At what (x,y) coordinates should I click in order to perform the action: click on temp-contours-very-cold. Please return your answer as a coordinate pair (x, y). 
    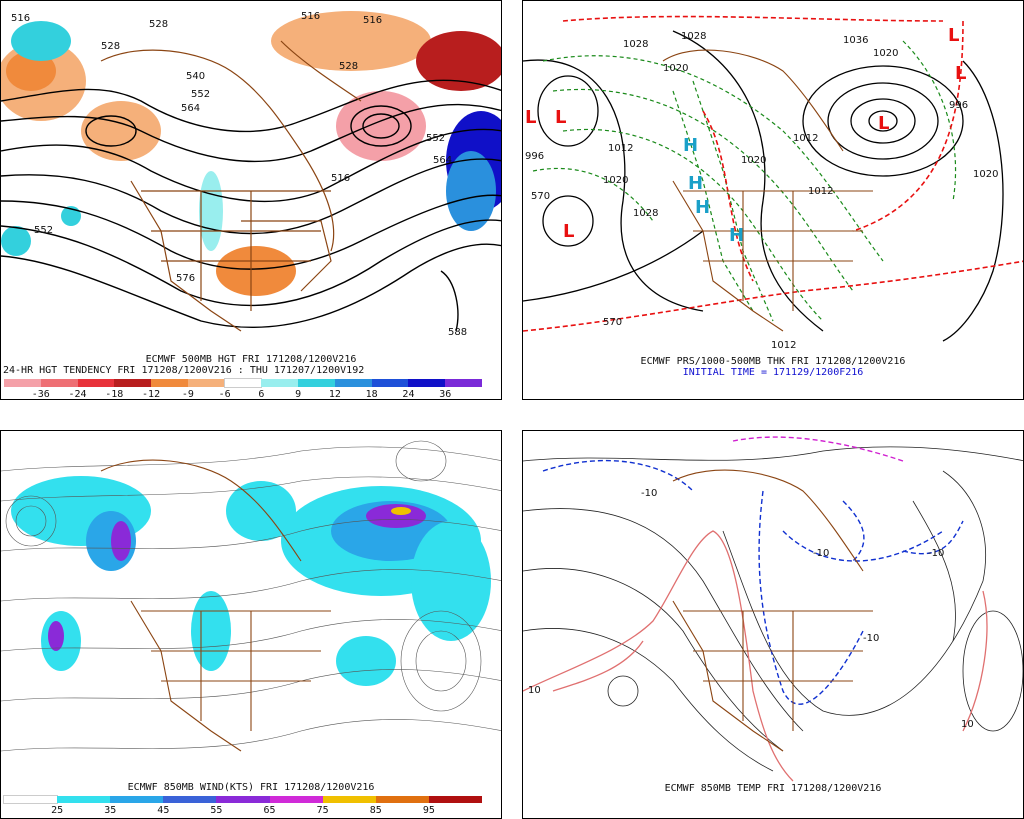
    Looking at the image, I should click on (818, 449).